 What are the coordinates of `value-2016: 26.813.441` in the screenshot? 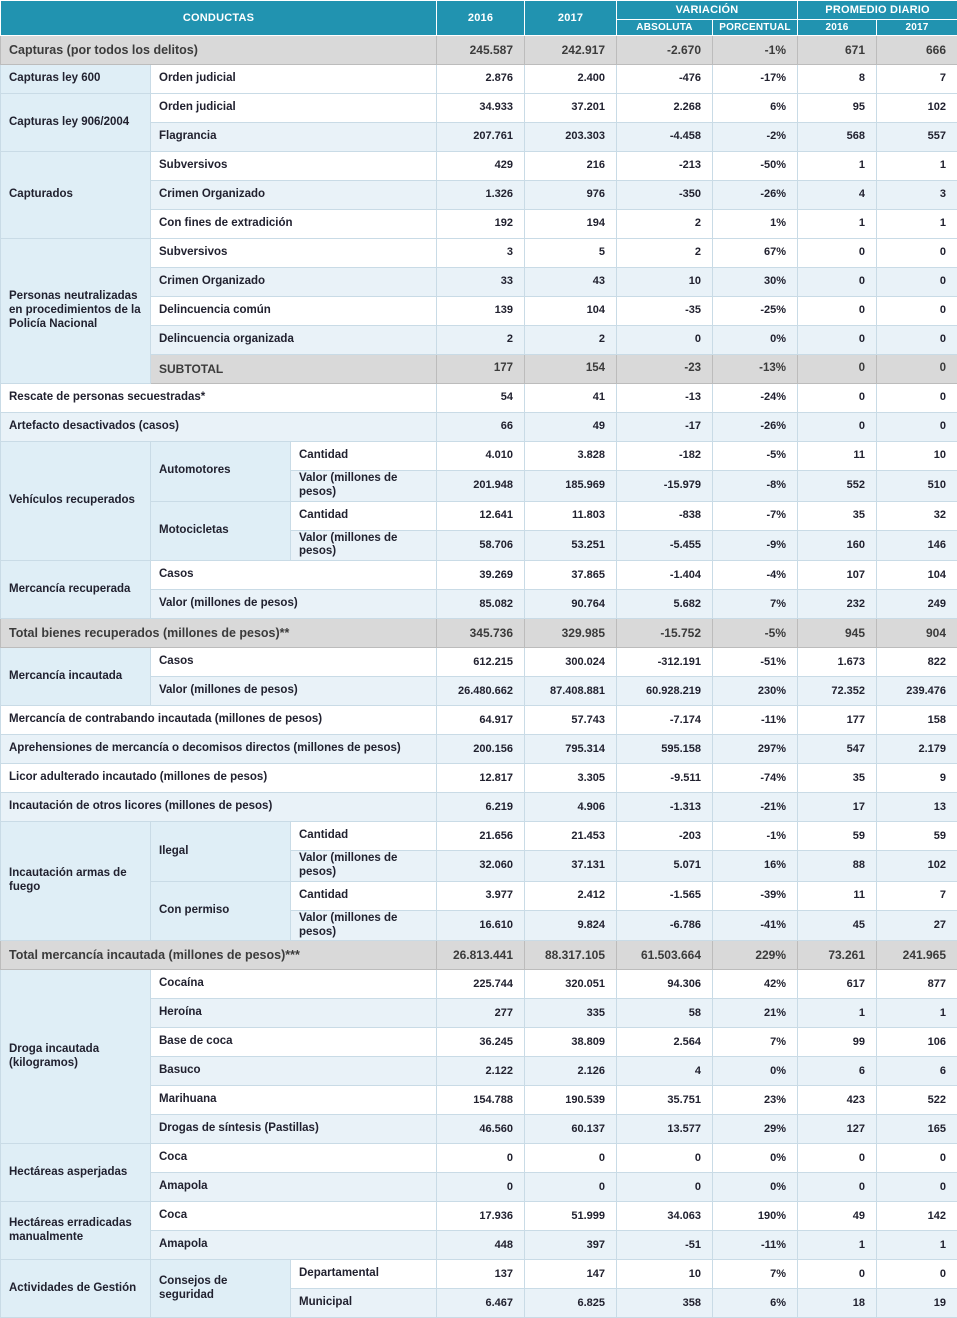 It's located at (481, 955).